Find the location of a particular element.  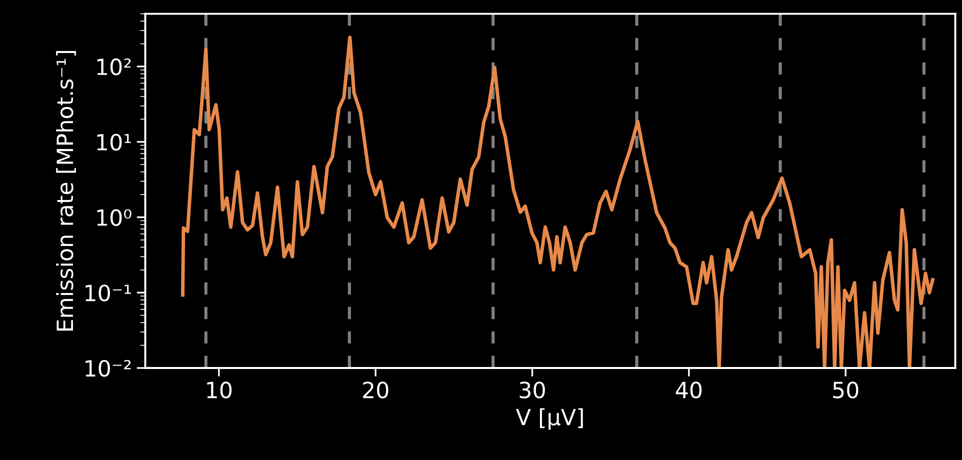

y-tick-label: 10¹ is located at coordinates (114, 142).